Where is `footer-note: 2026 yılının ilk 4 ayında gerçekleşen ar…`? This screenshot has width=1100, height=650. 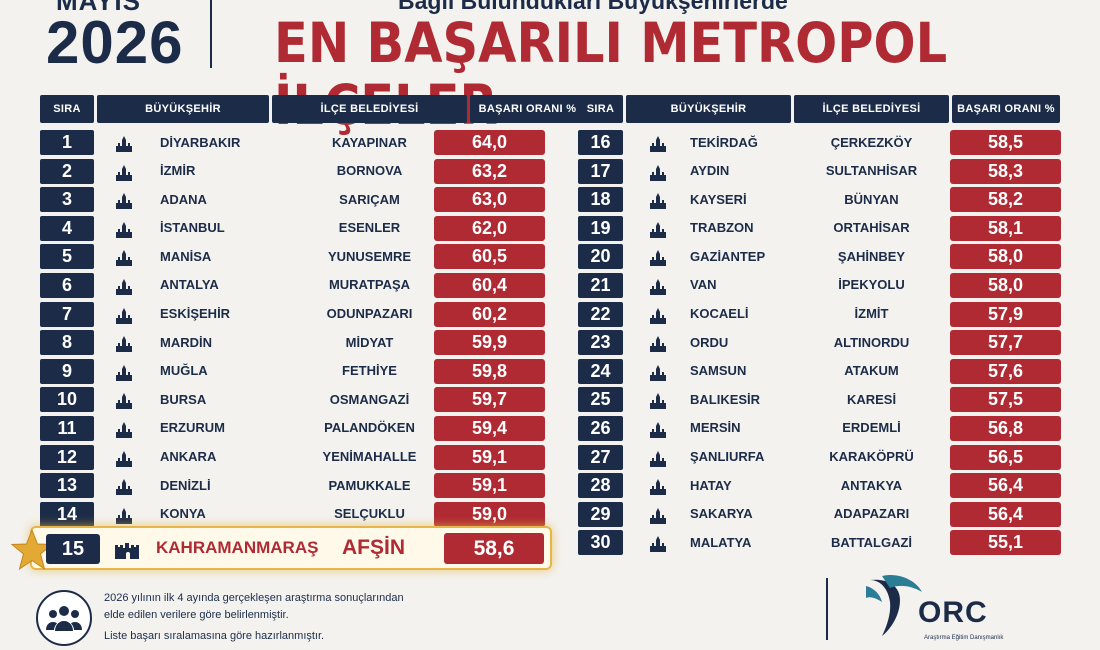 footer-note: 2026 yılının ilk 4 ayında gerçekleşen ar… is located at coordinates (254, 598).